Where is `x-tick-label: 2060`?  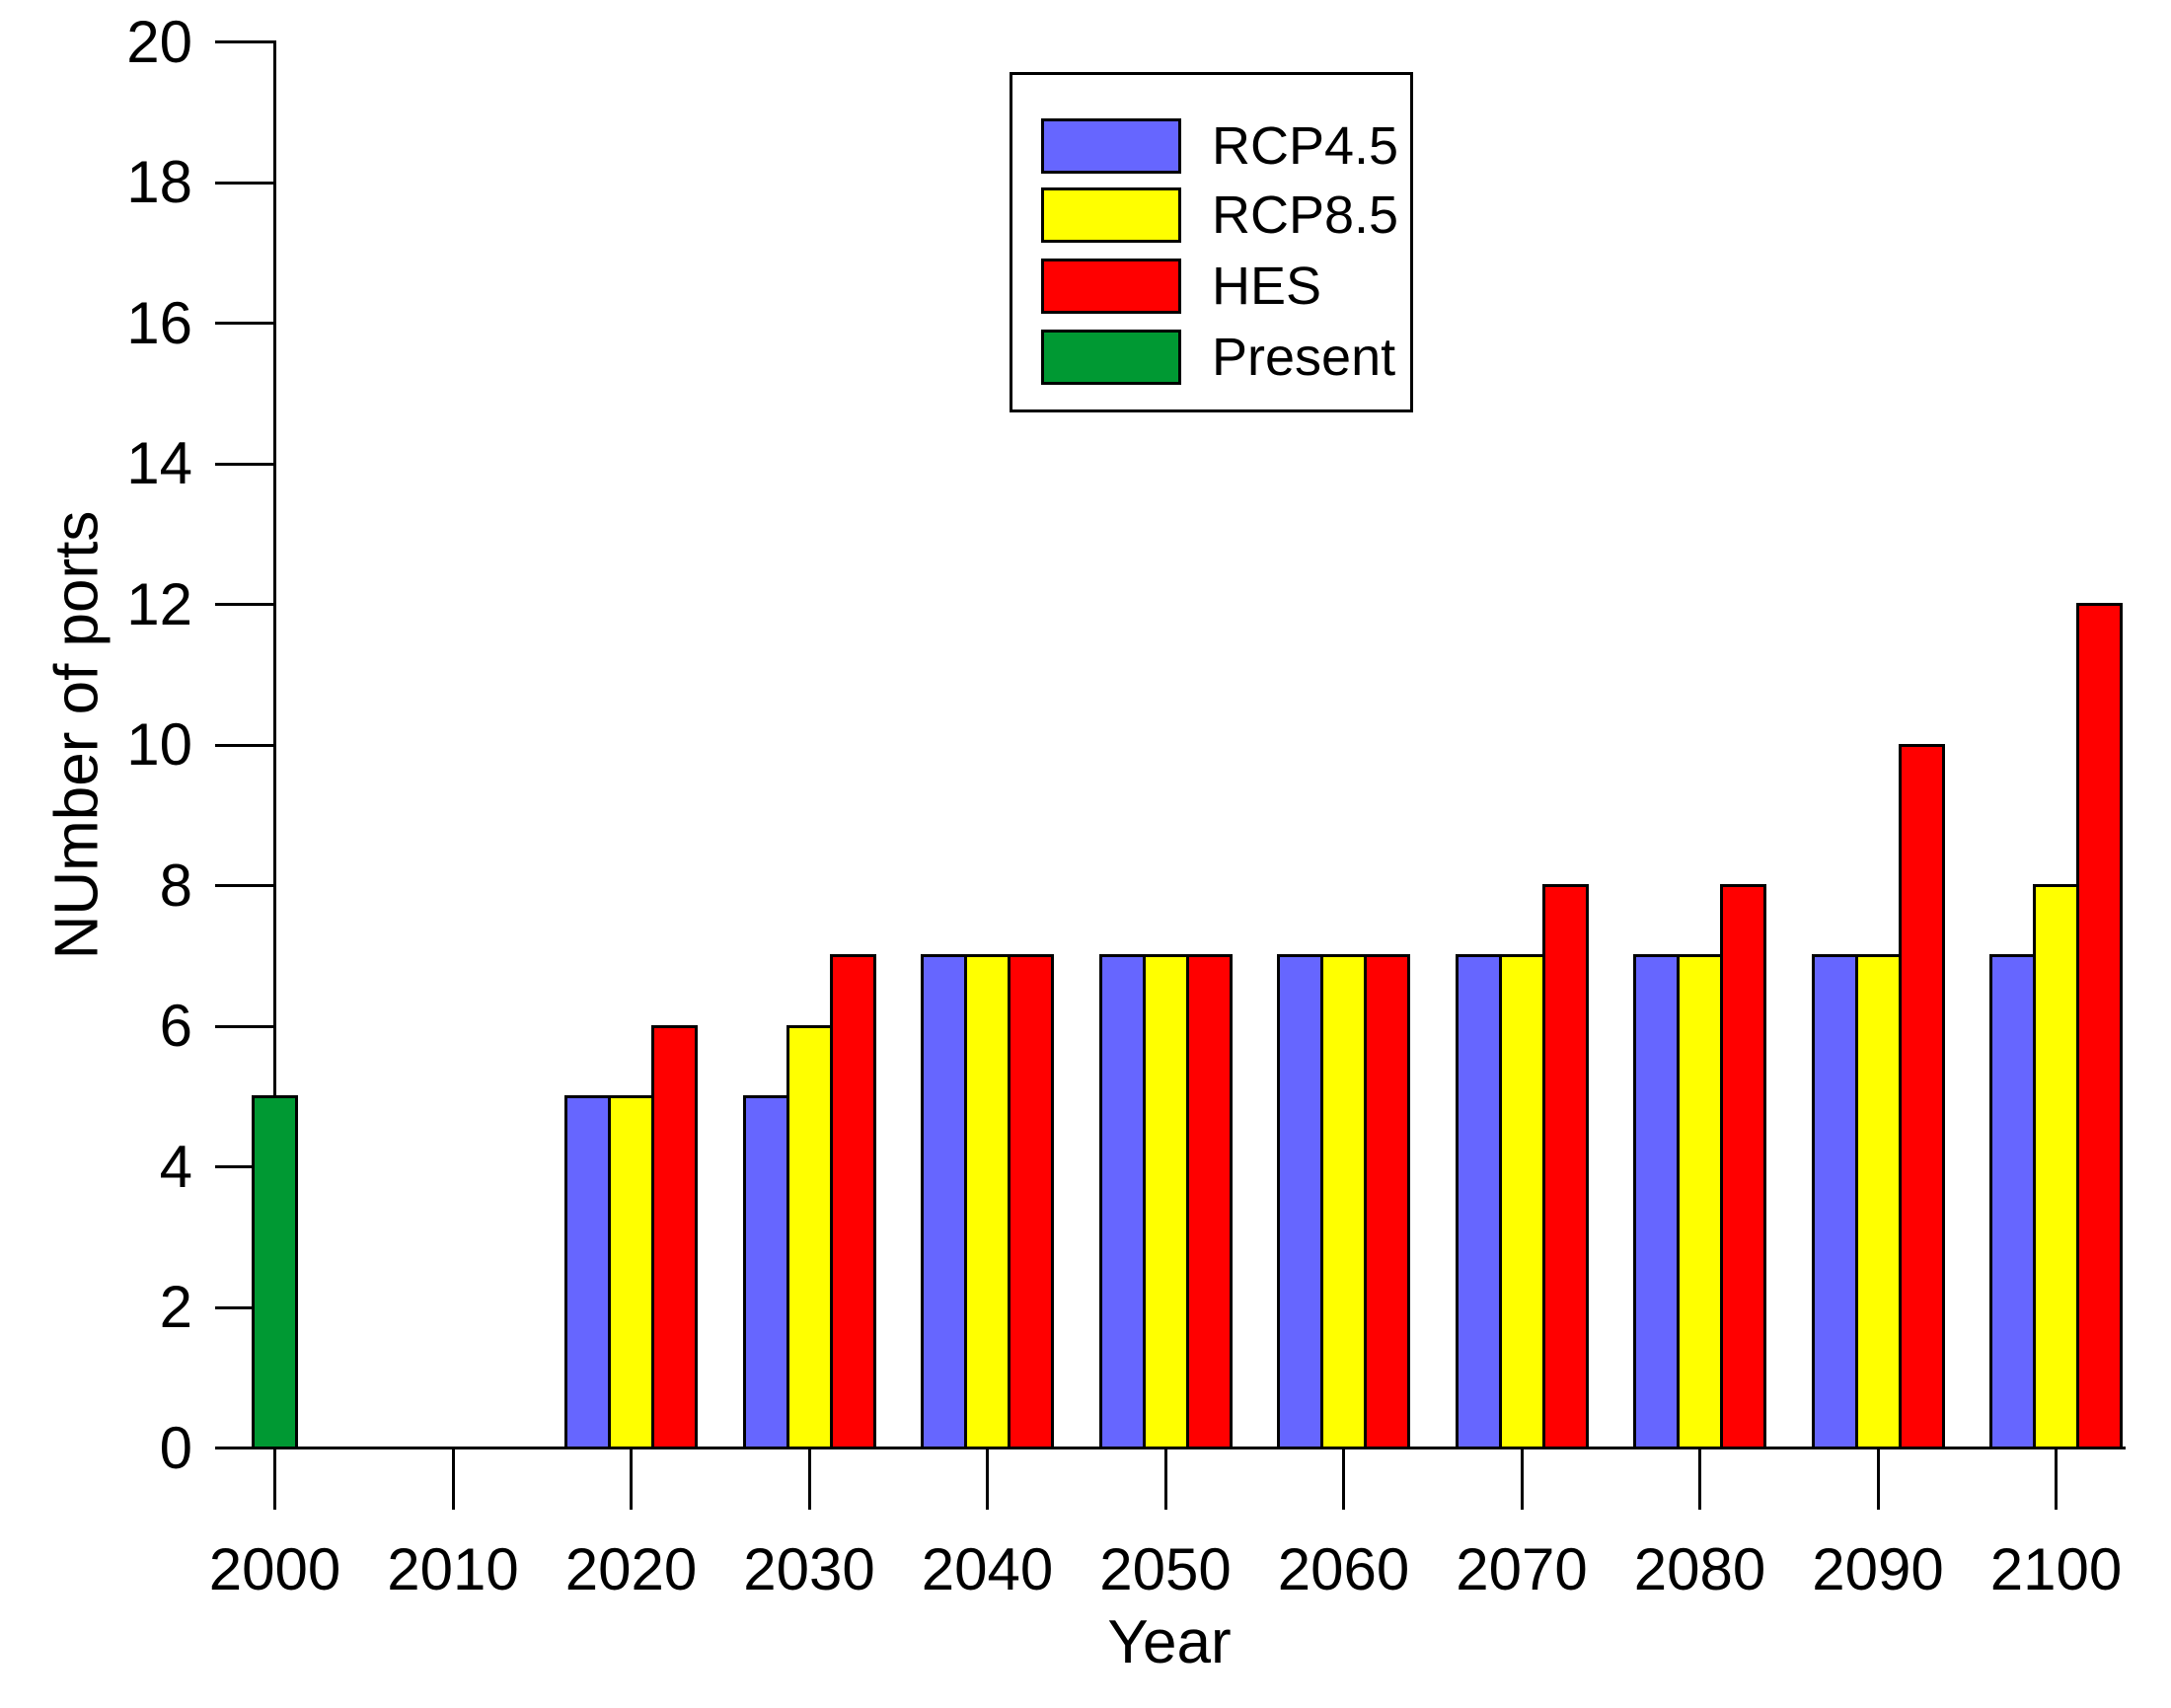
x-tick-label: 2060 is located at coordinates (1343, 1569).